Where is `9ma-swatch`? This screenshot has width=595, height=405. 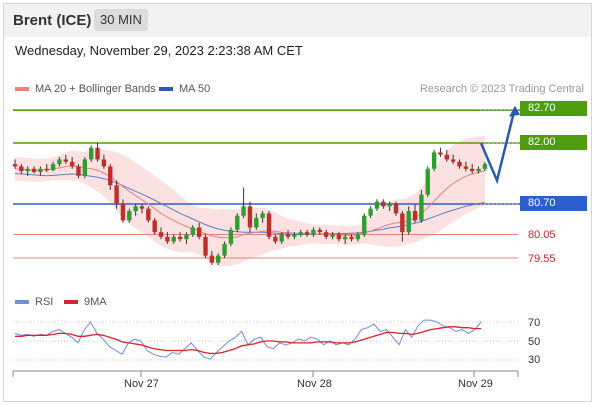 9ma-swatch is located at coordinates (71, 302).